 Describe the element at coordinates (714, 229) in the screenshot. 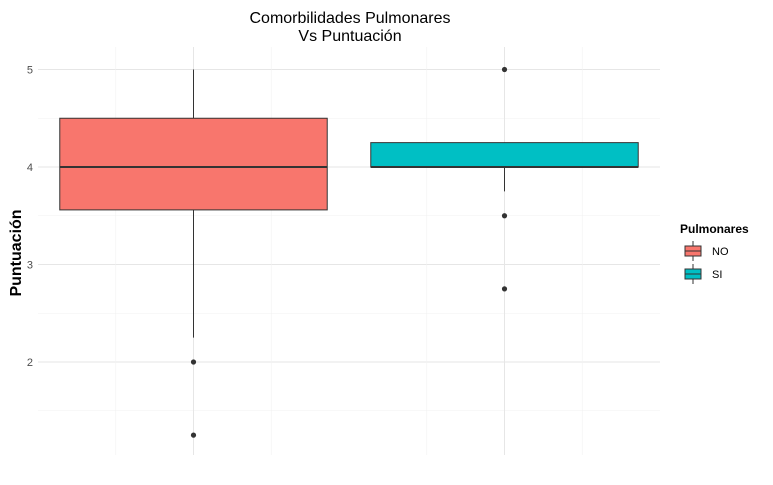

I see `legend-title: Pulmonares` at that location.